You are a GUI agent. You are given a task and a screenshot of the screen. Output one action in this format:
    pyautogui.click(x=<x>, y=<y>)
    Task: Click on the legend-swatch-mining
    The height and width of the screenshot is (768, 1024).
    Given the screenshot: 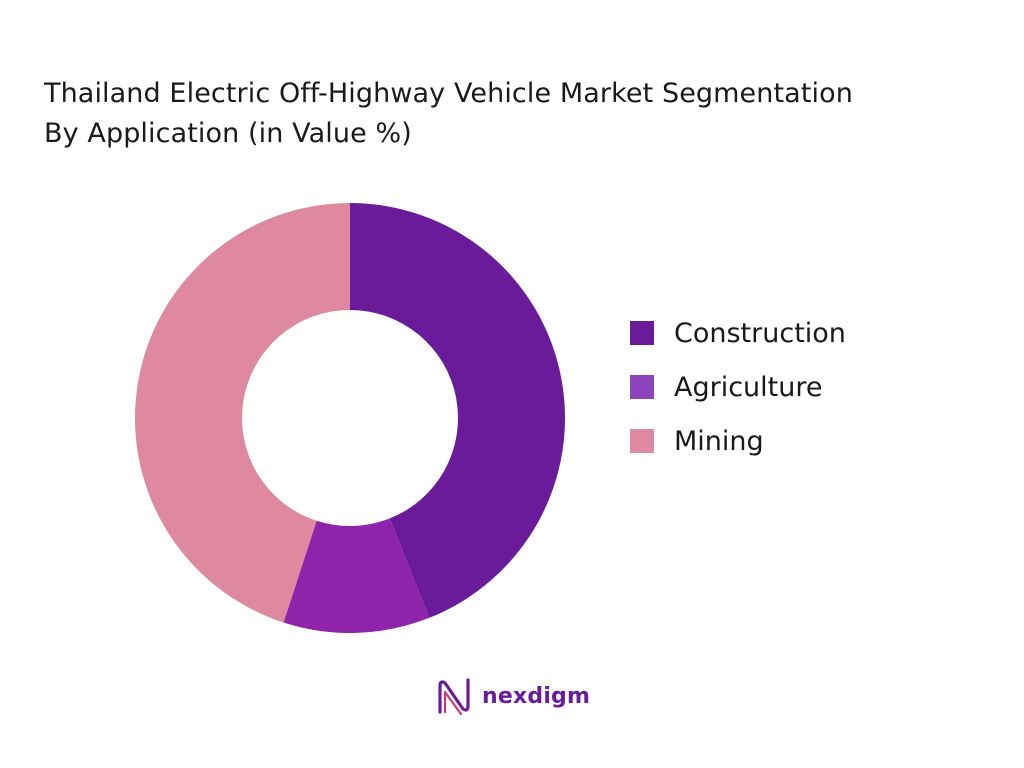 What is the action you would take?
    pyautogui.click(x=642, y=441)
    